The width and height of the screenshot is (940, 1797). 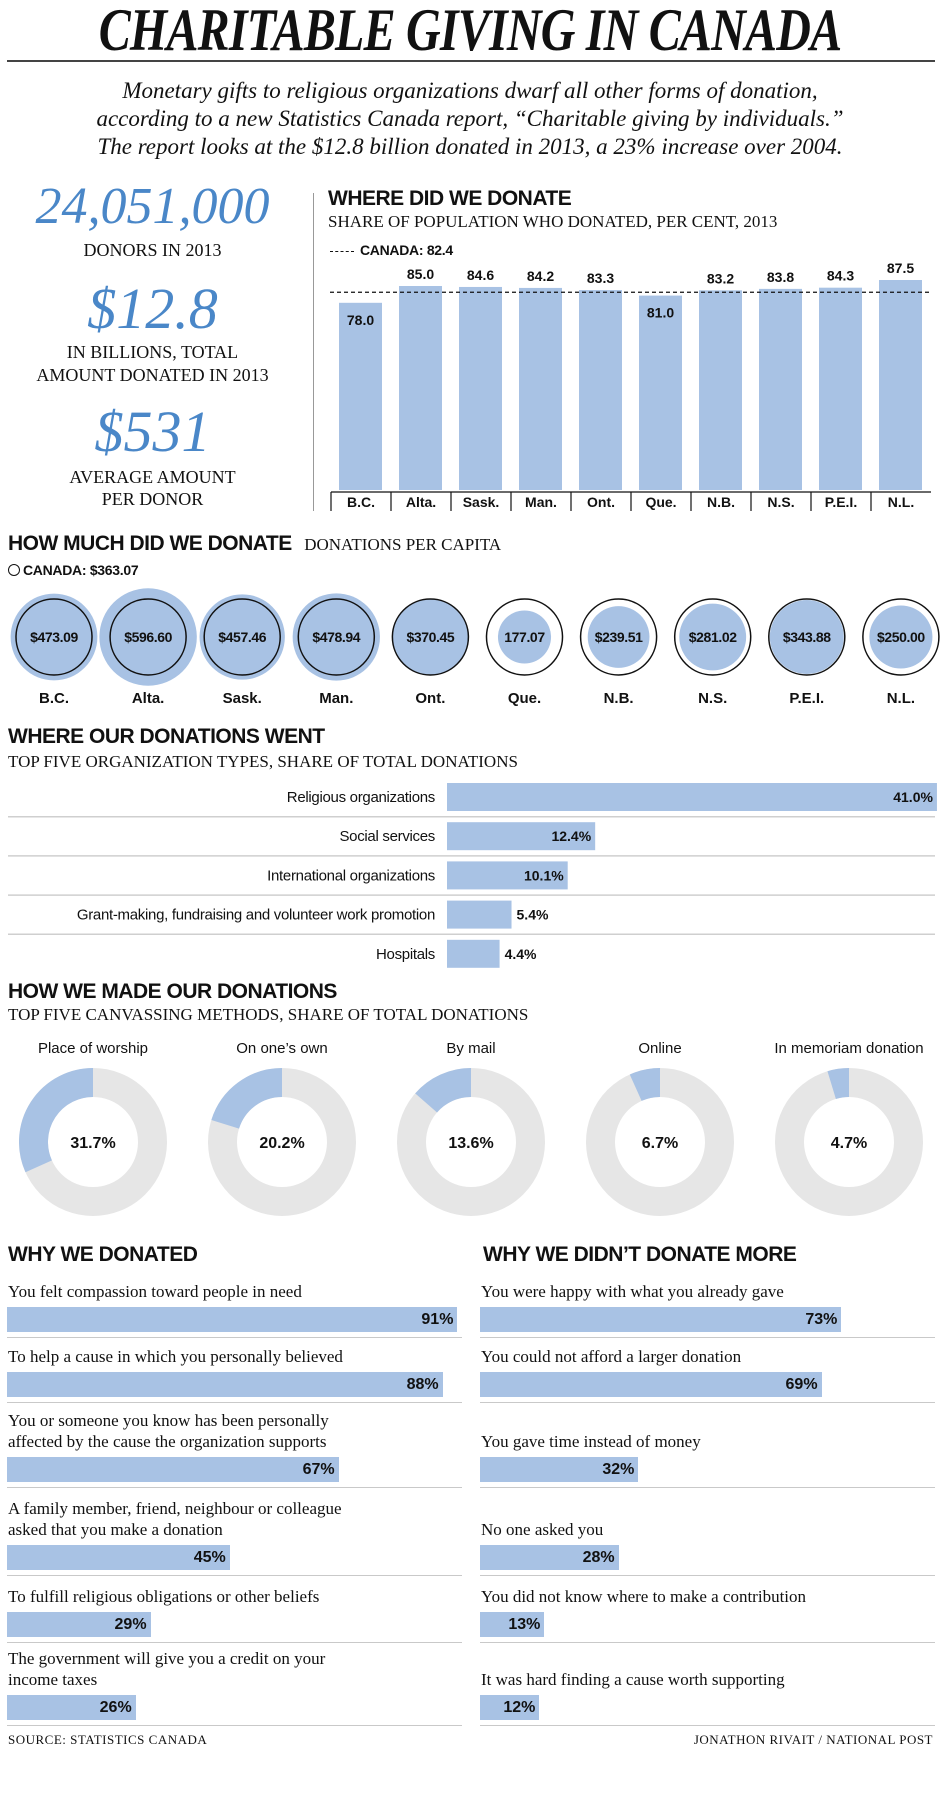 I want to click on why-donated-title: WHY WE DONATED, so click(x=103, y=1254).